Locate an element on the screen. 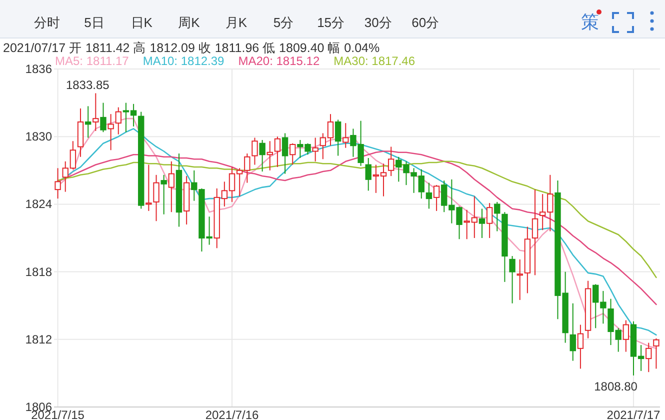 This screenshot has height=420, width=665. text: MA5: 1811.17 is located at coordinates (92, 61).